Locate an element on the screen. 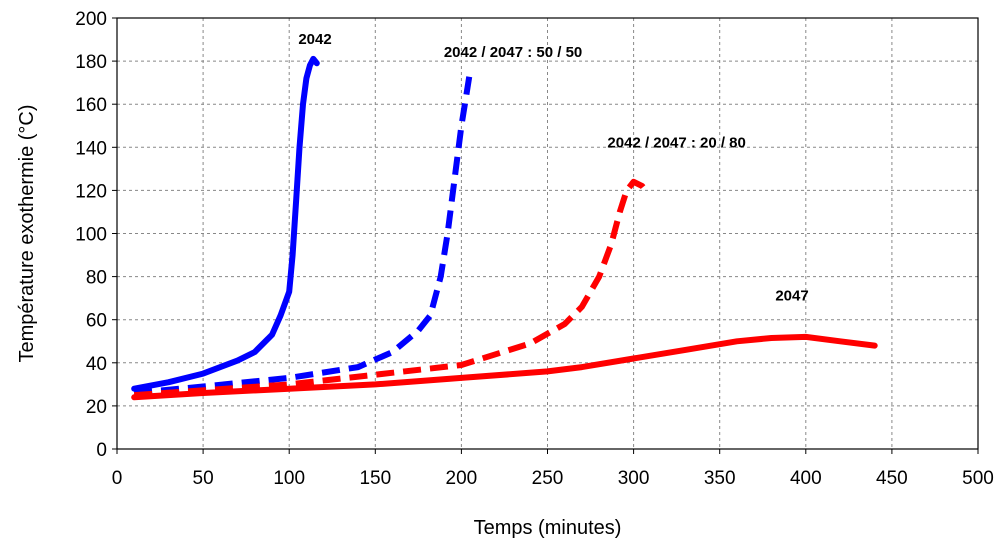  y-tick-label: 200 is located at coordinates (91, 19).